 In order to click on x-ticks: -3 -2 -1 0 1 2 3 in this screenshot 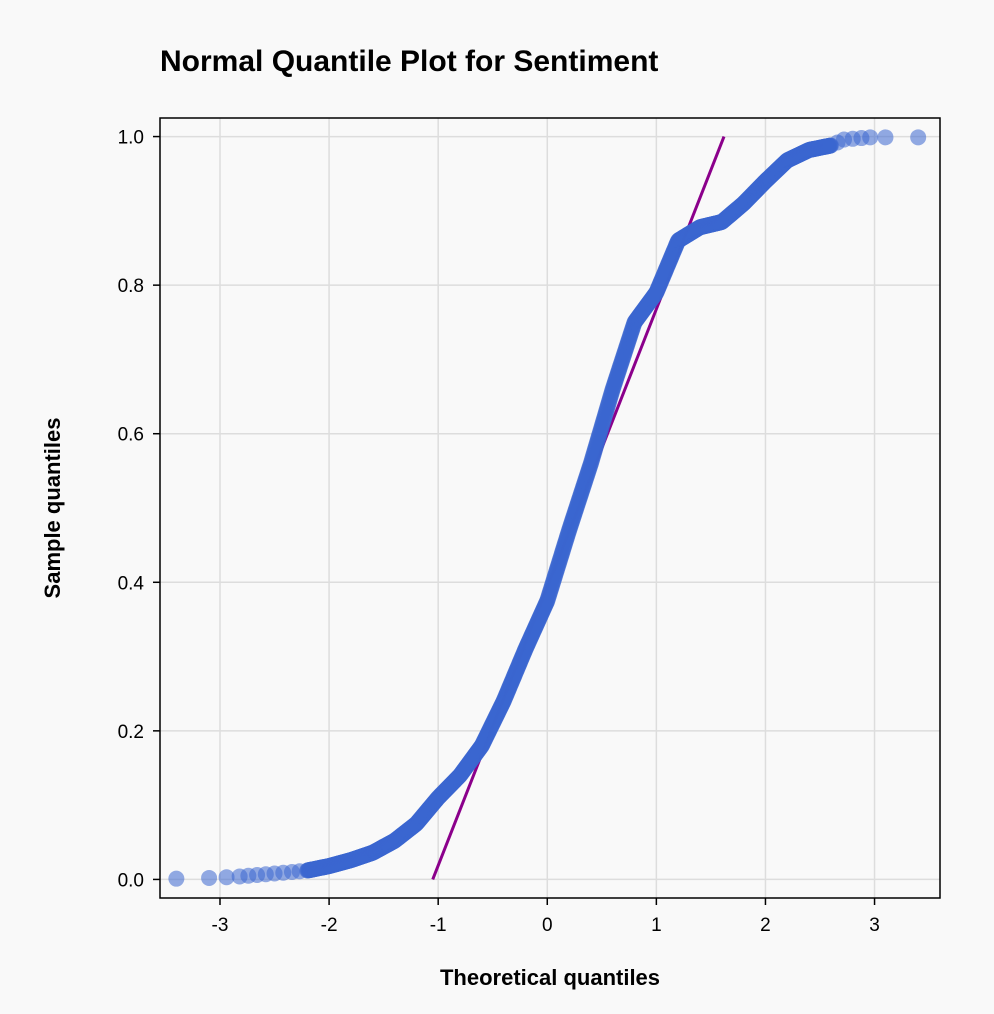, I will do `click(546, 917)`.